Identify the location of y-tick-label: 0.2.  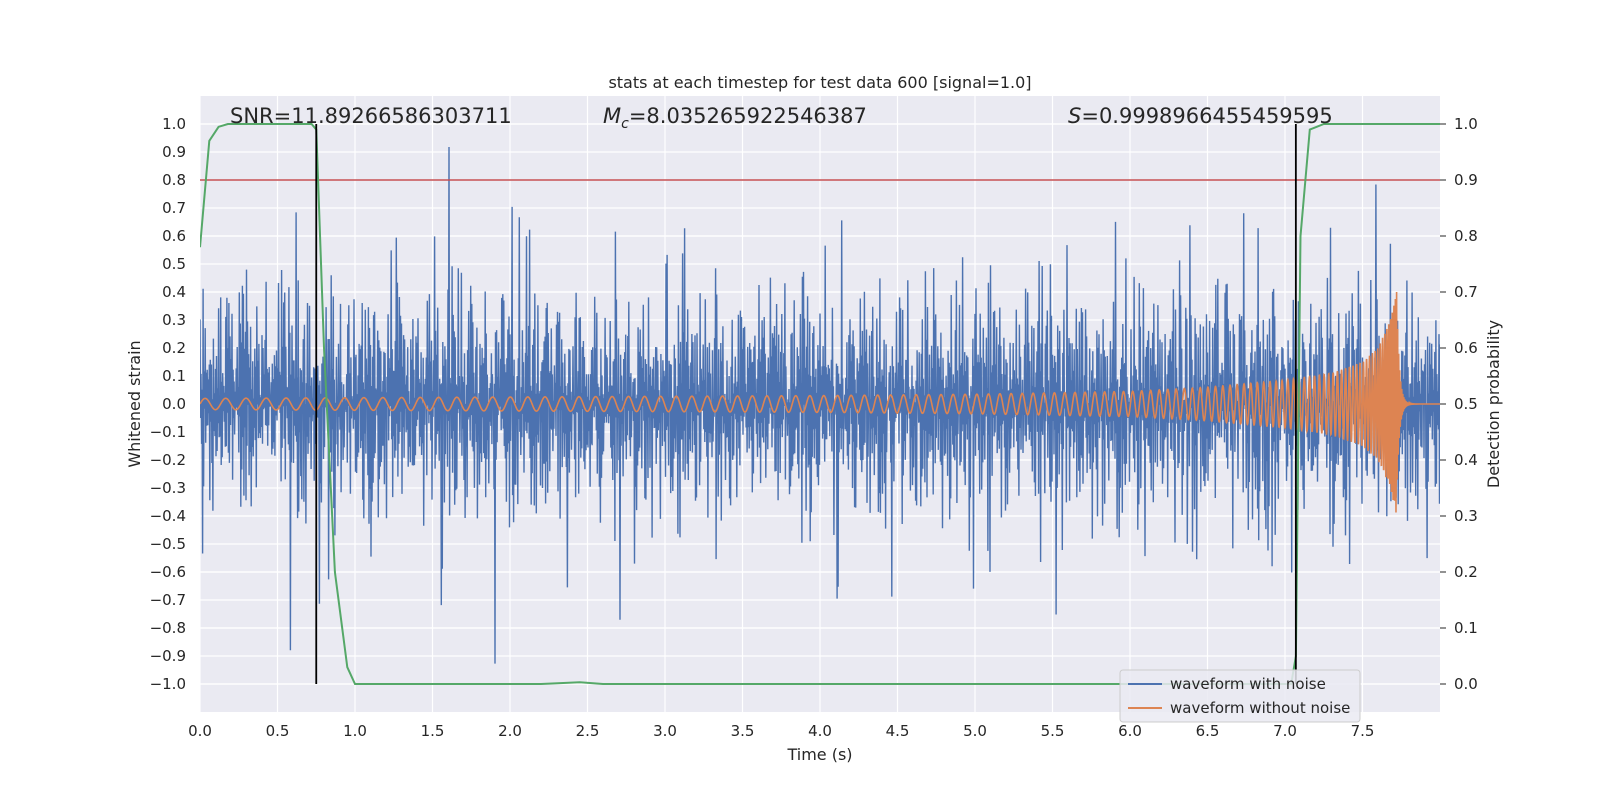
(174, 348).